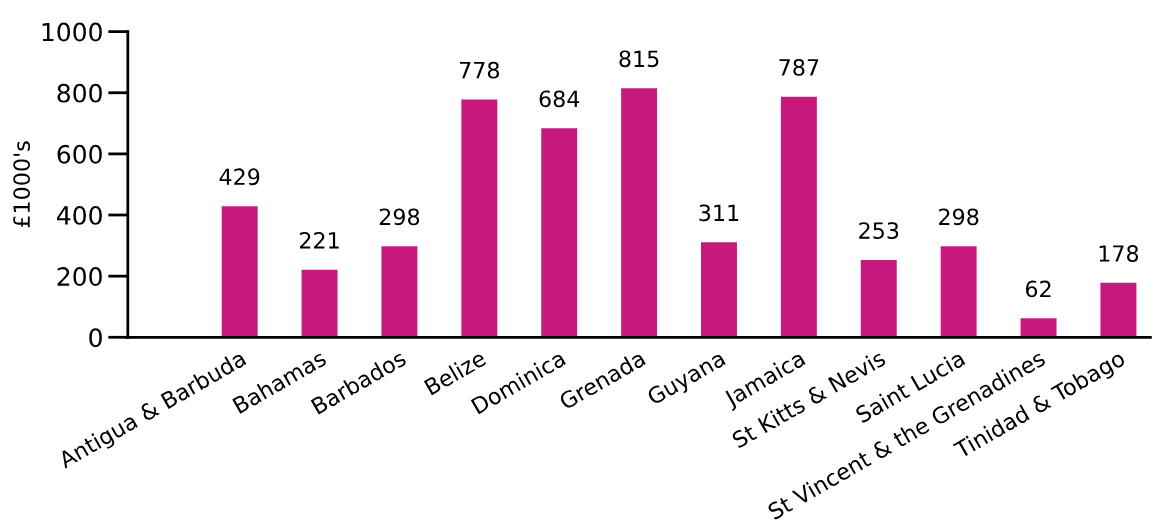  What do you see at coordinates (799, 67) in the screenshot?
I see `data-label: 787` at bounding box center [799, 67].